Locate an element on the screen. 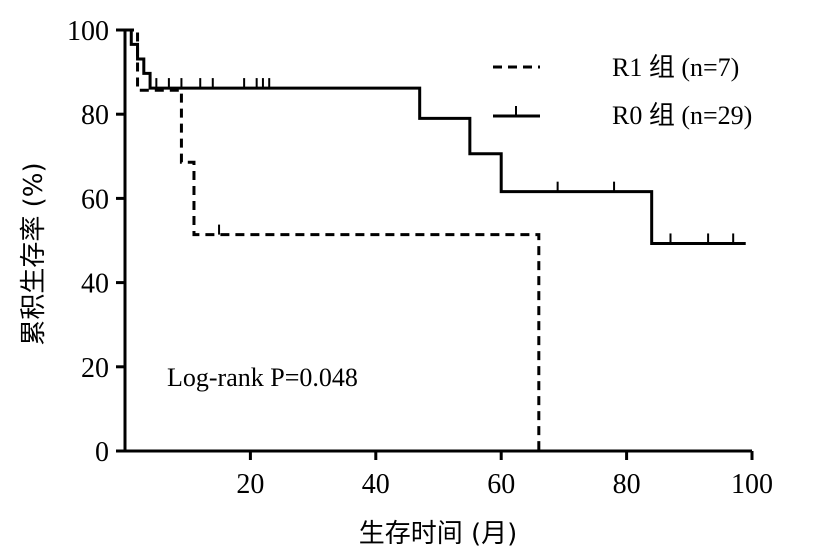 The image size is (814, 557). x-tick-label-100: 100 is located at coordinates (752, 484).